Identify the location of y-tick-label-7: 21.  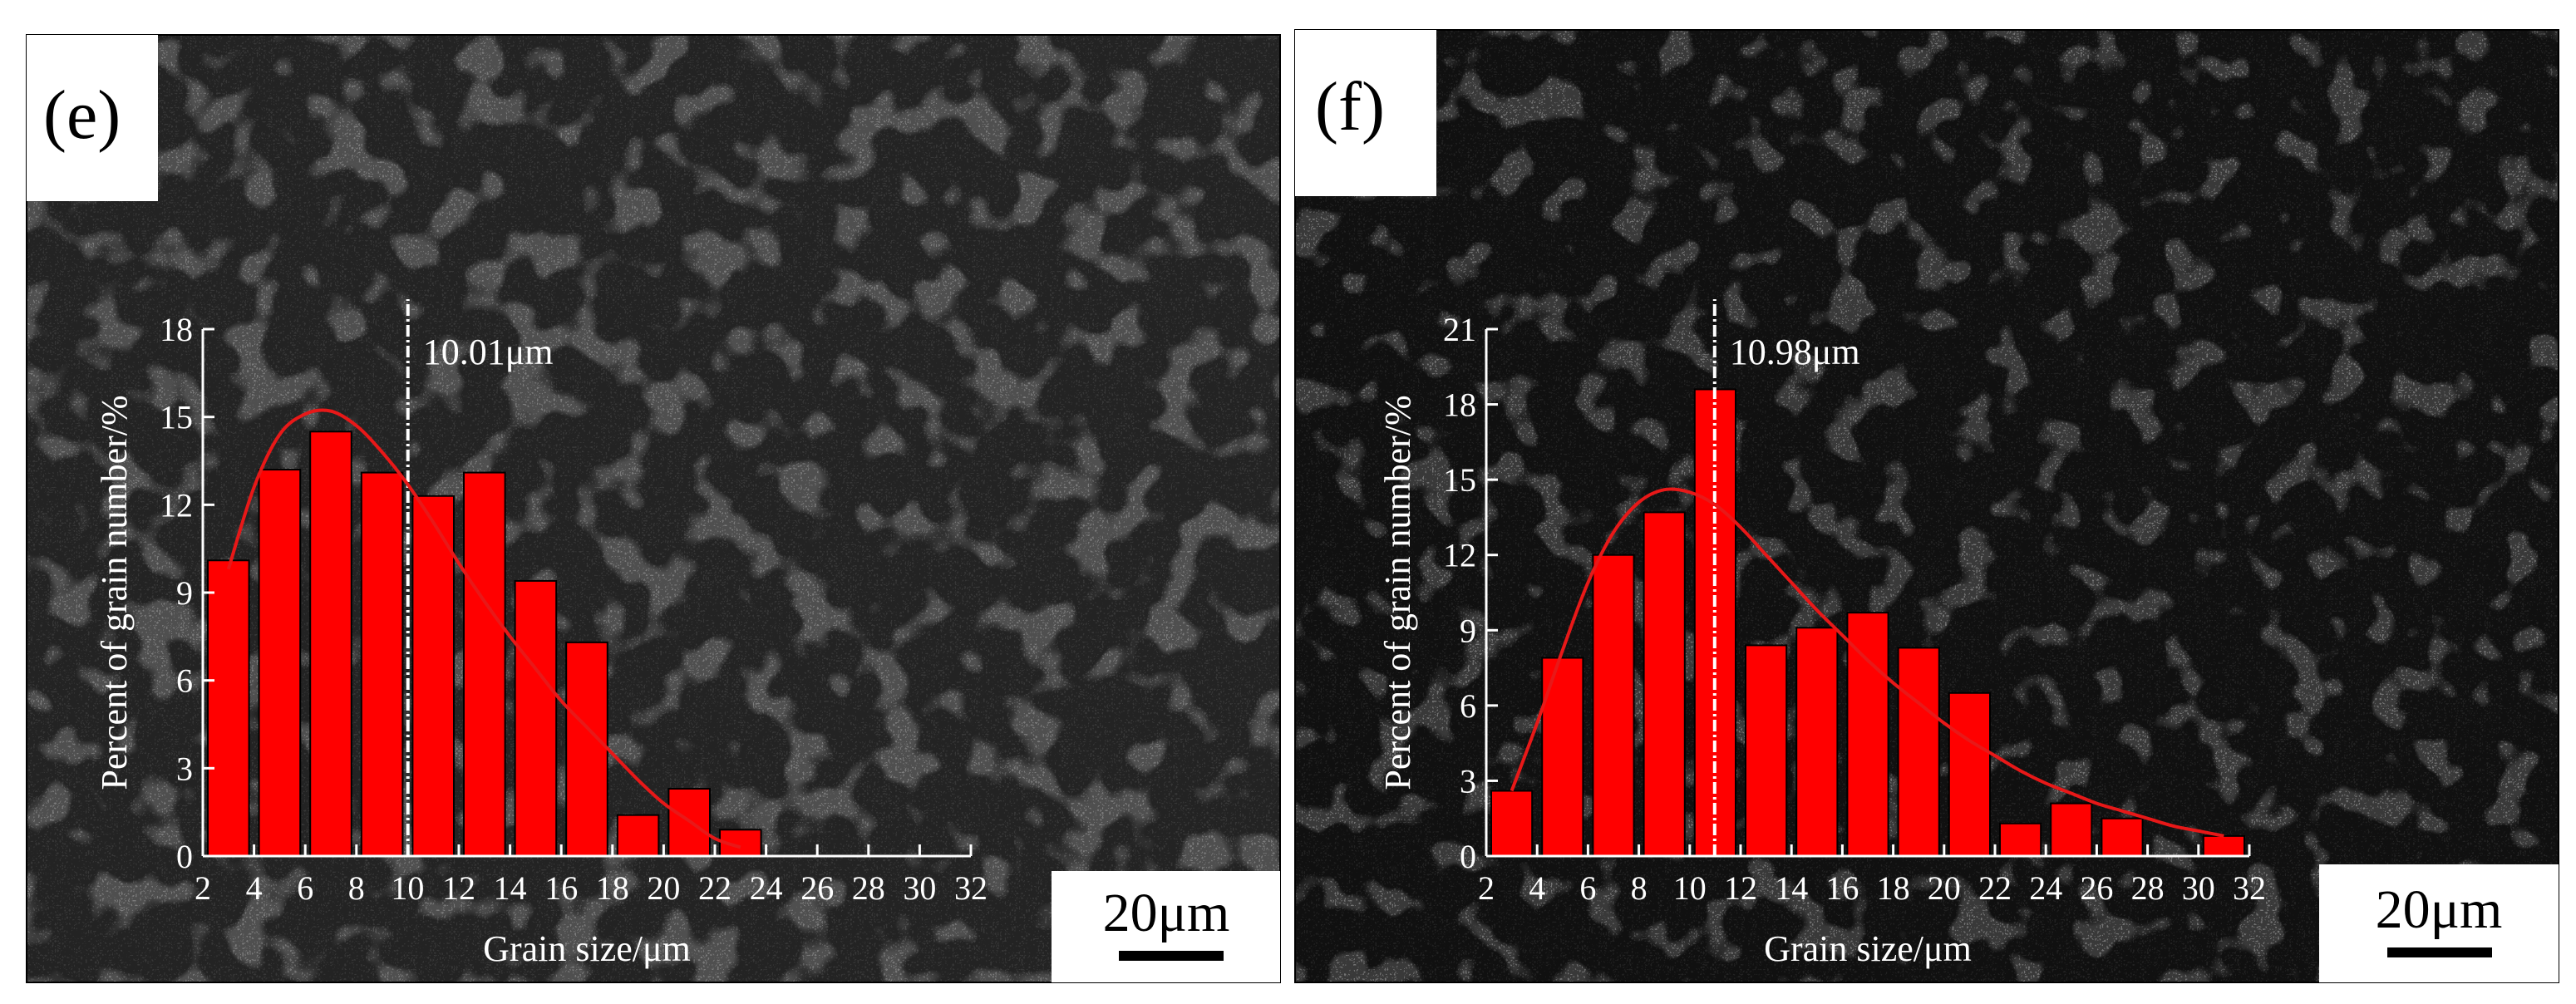
(1459, 329).